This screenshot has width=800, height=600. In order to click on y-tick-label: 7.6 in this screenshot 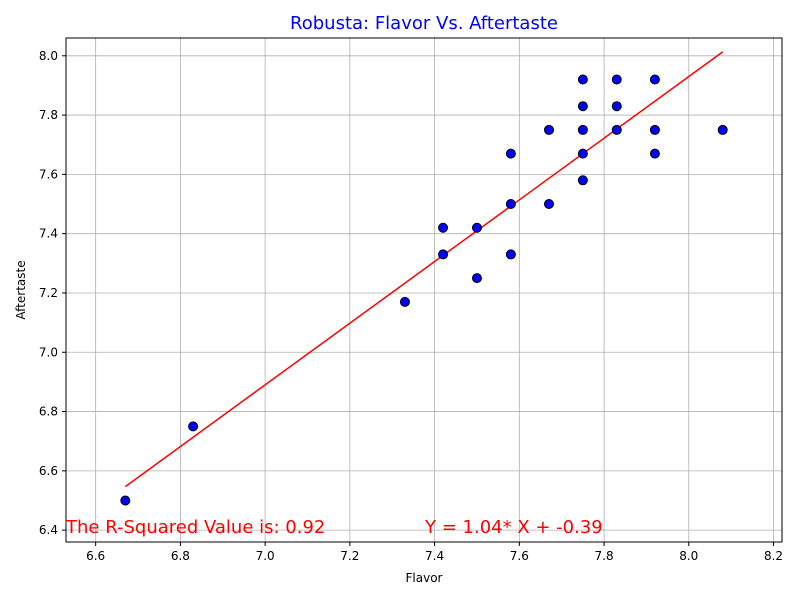, I will do `click(48, 174)`.